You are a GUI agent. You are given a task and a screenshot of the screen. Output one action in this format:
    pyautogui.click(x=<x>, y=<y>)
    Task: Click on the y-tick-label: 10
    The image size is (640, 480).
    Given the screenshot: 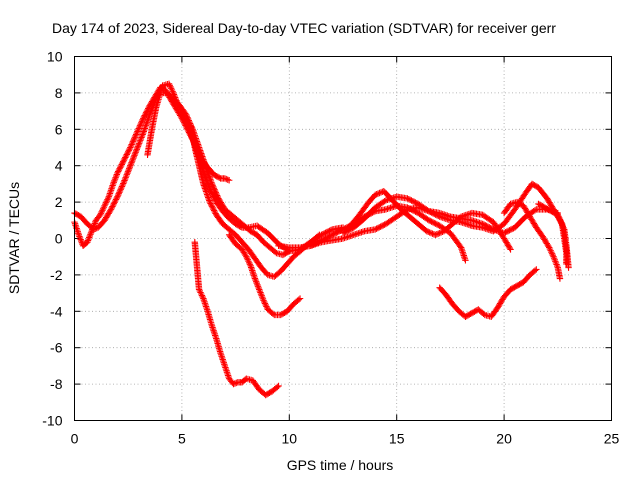 What is the action you would take?
    pyautogui.click(x=55, y=57)
    